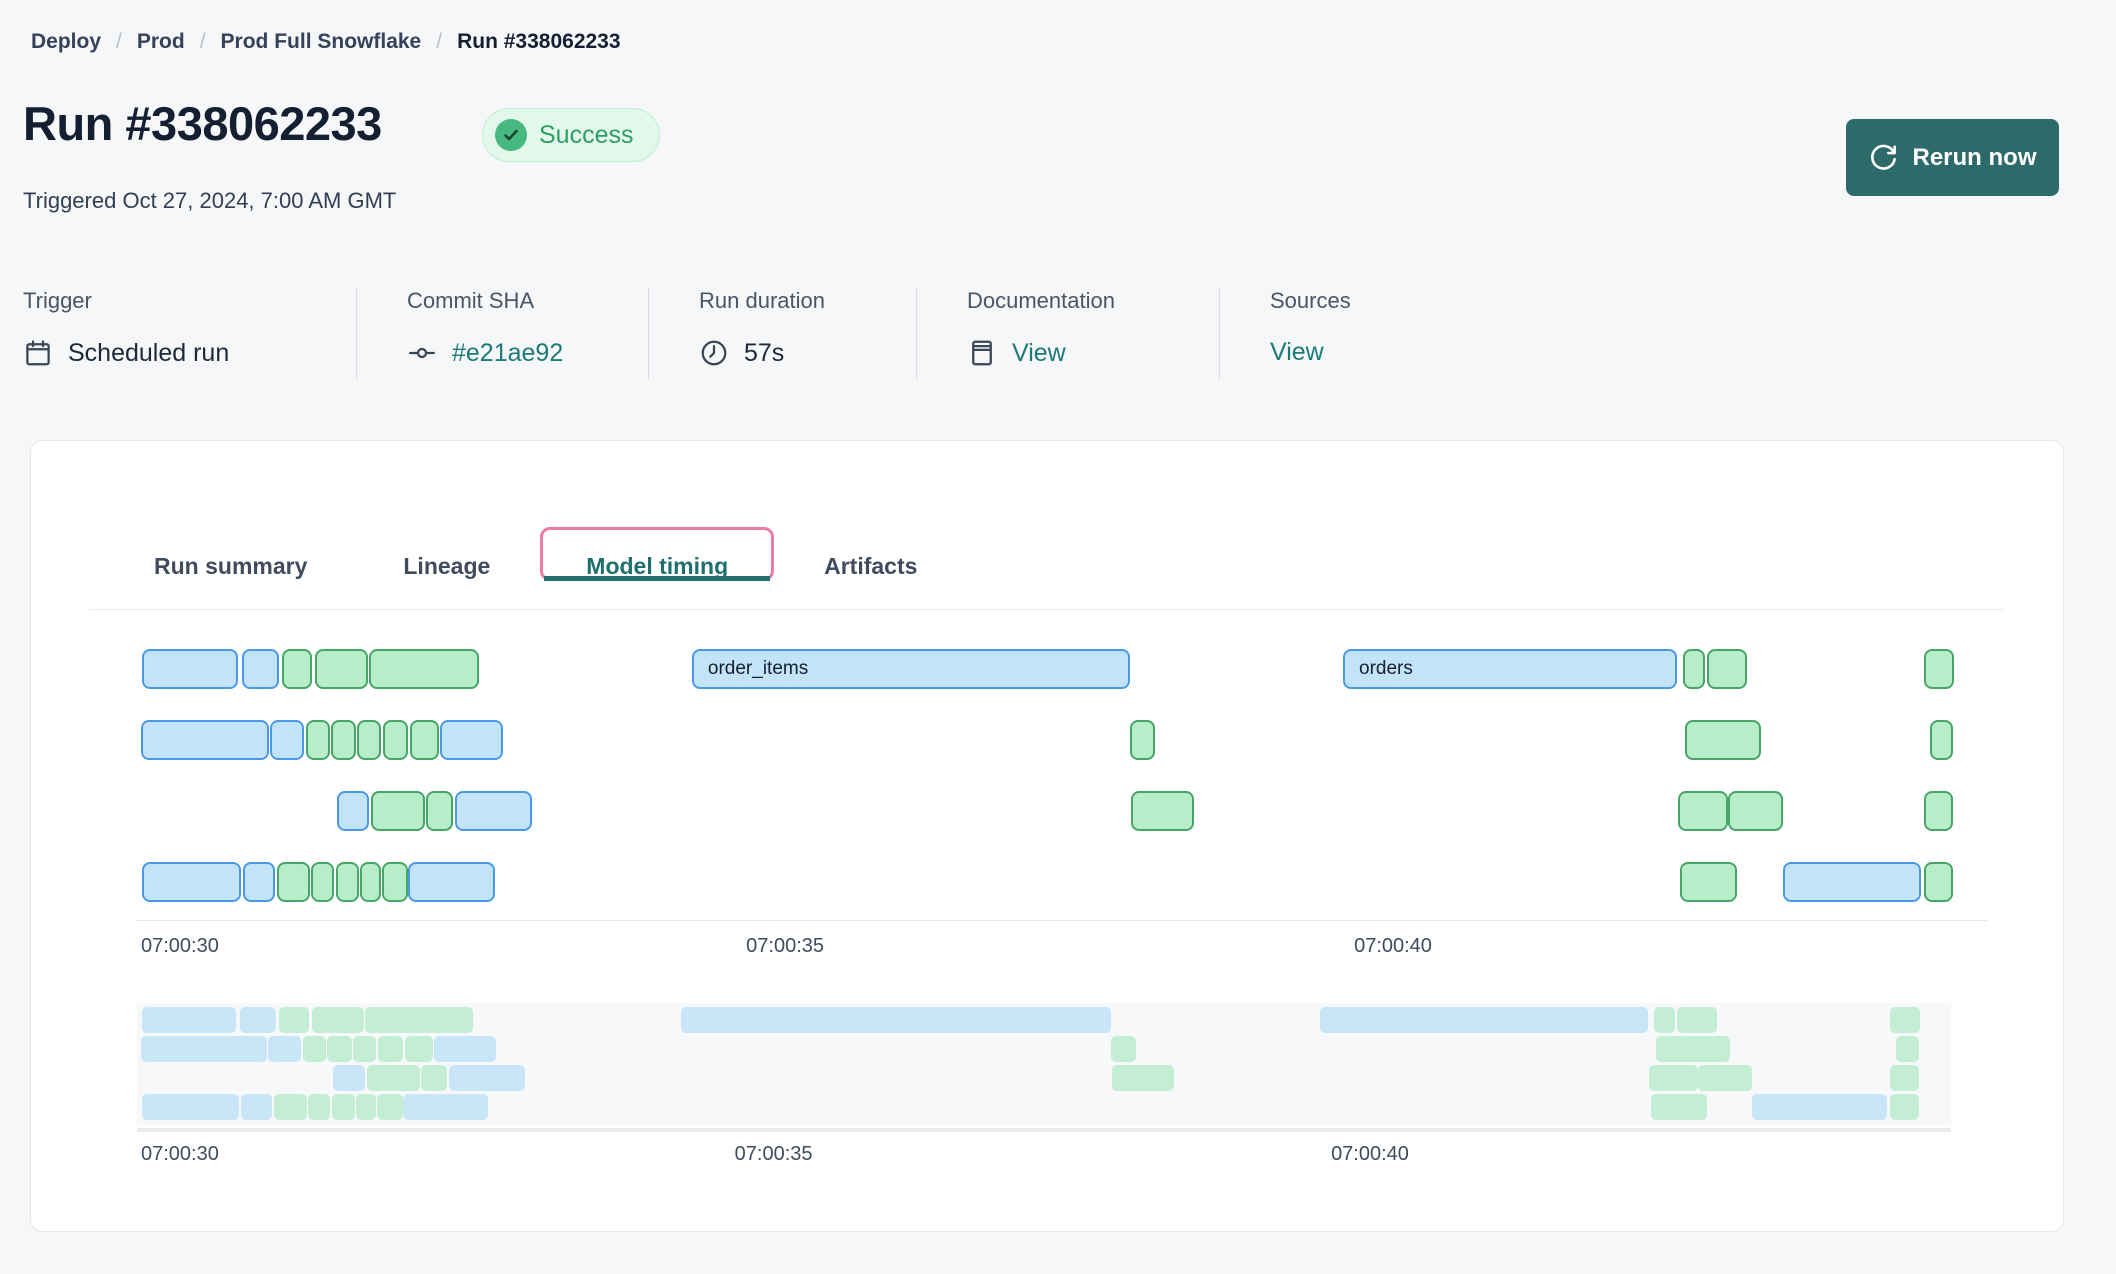 This screenshot has width=2116, height=1274. What do you see at coordinates (1354, 352) in the screenshot?
I see `info-sources-value: View` at bounding box center [1354, 352].